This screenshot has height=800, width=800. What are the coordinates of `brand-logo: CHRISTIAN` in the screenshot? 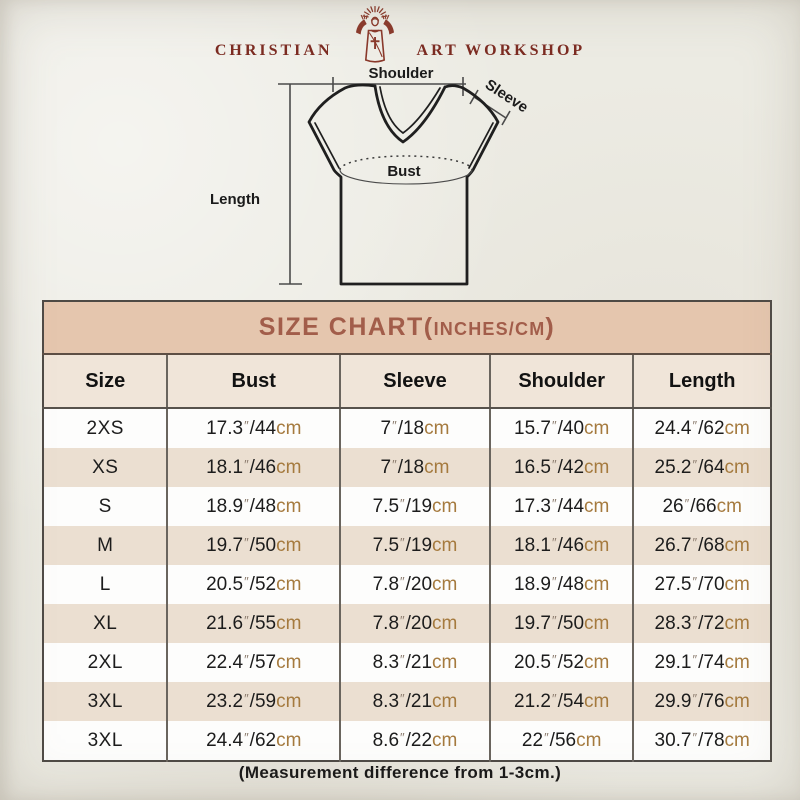 It's located at (400, 37).